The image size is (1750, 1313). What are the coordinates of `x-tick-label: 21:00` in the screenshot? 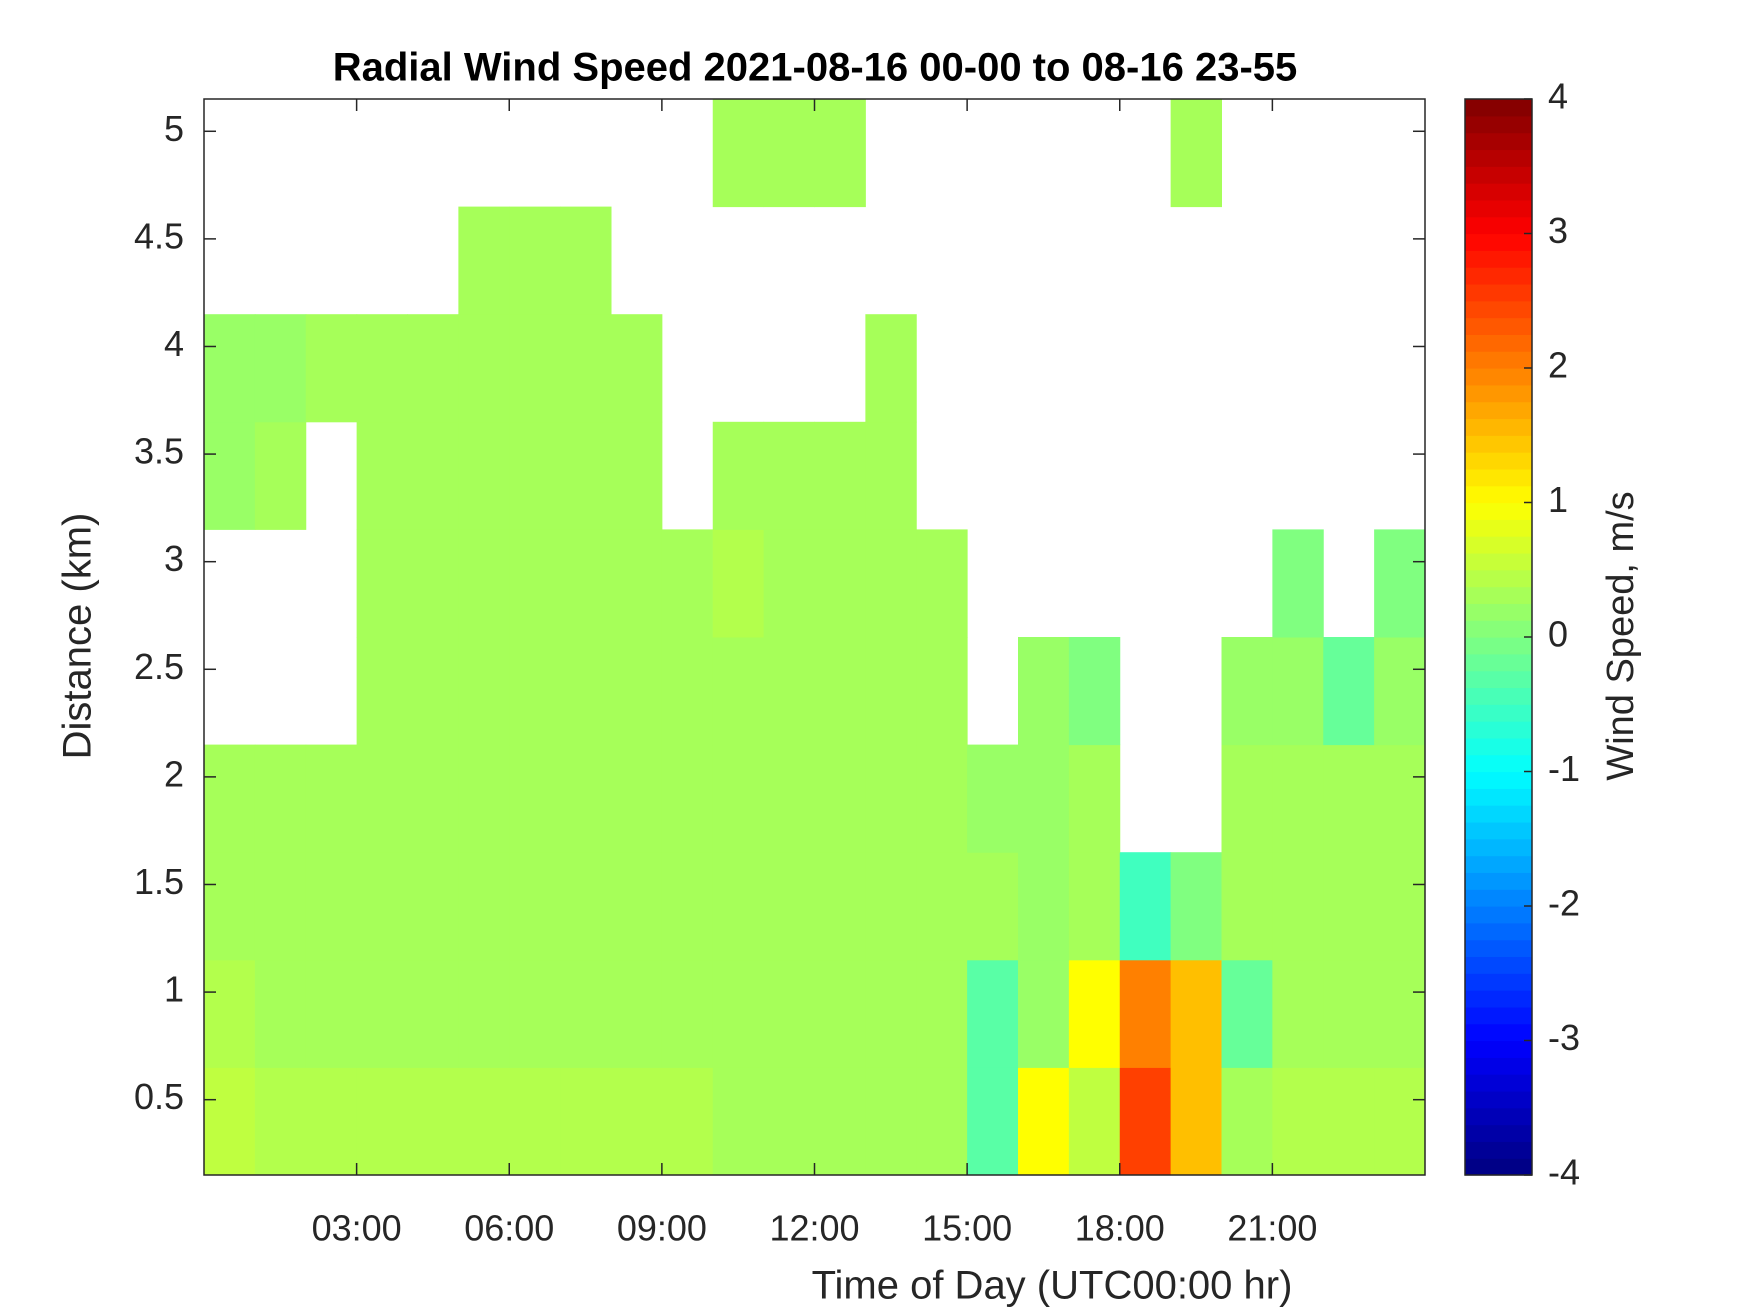 It's located at (1272, 1228).